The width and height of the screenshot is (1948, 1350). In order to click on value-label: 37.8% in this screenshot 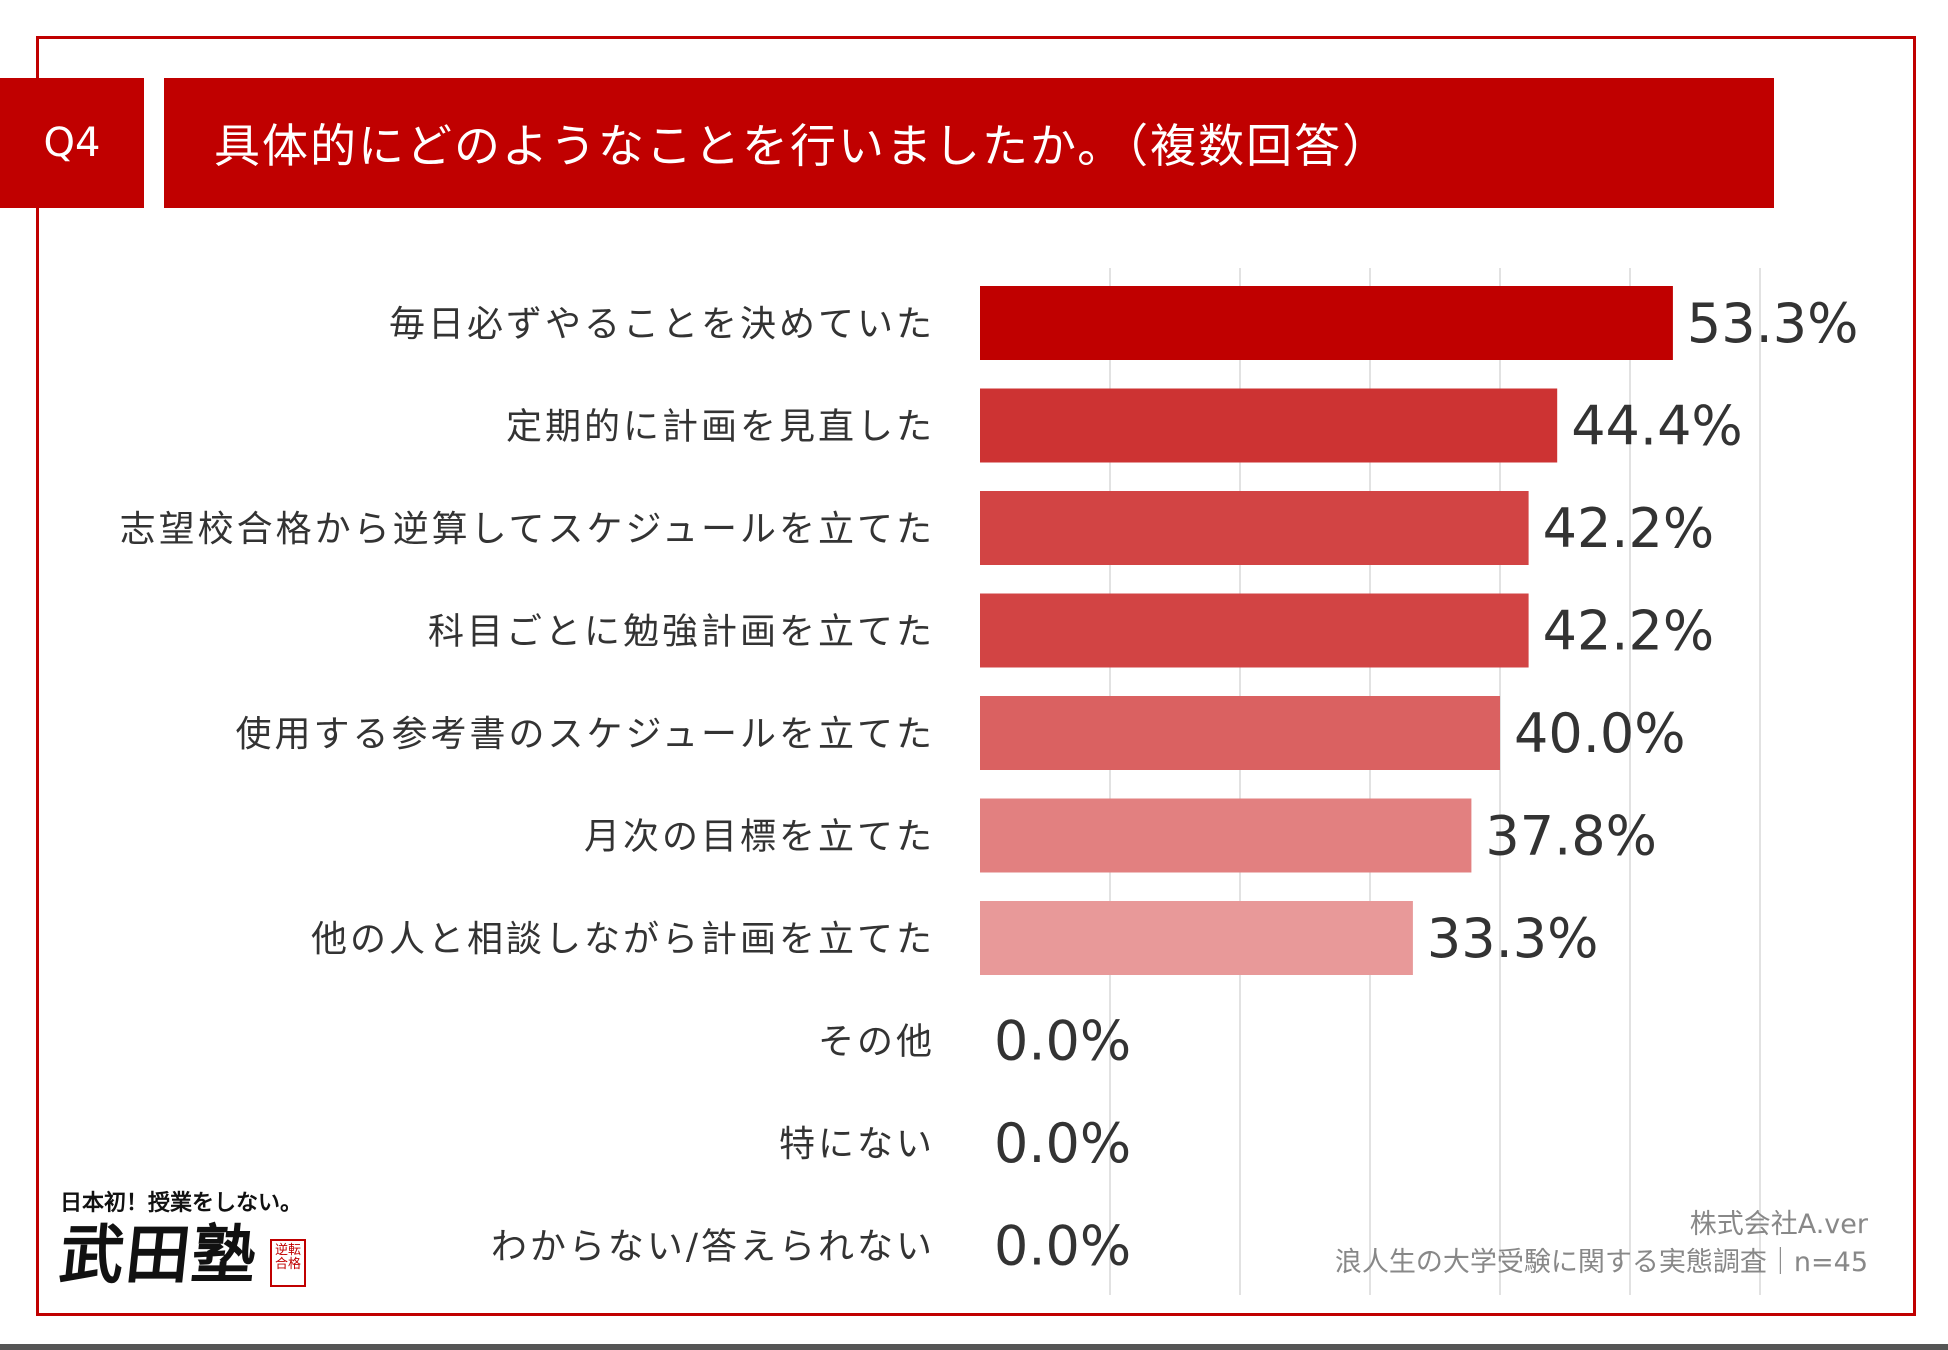, I will do `click(1571, 836)`.